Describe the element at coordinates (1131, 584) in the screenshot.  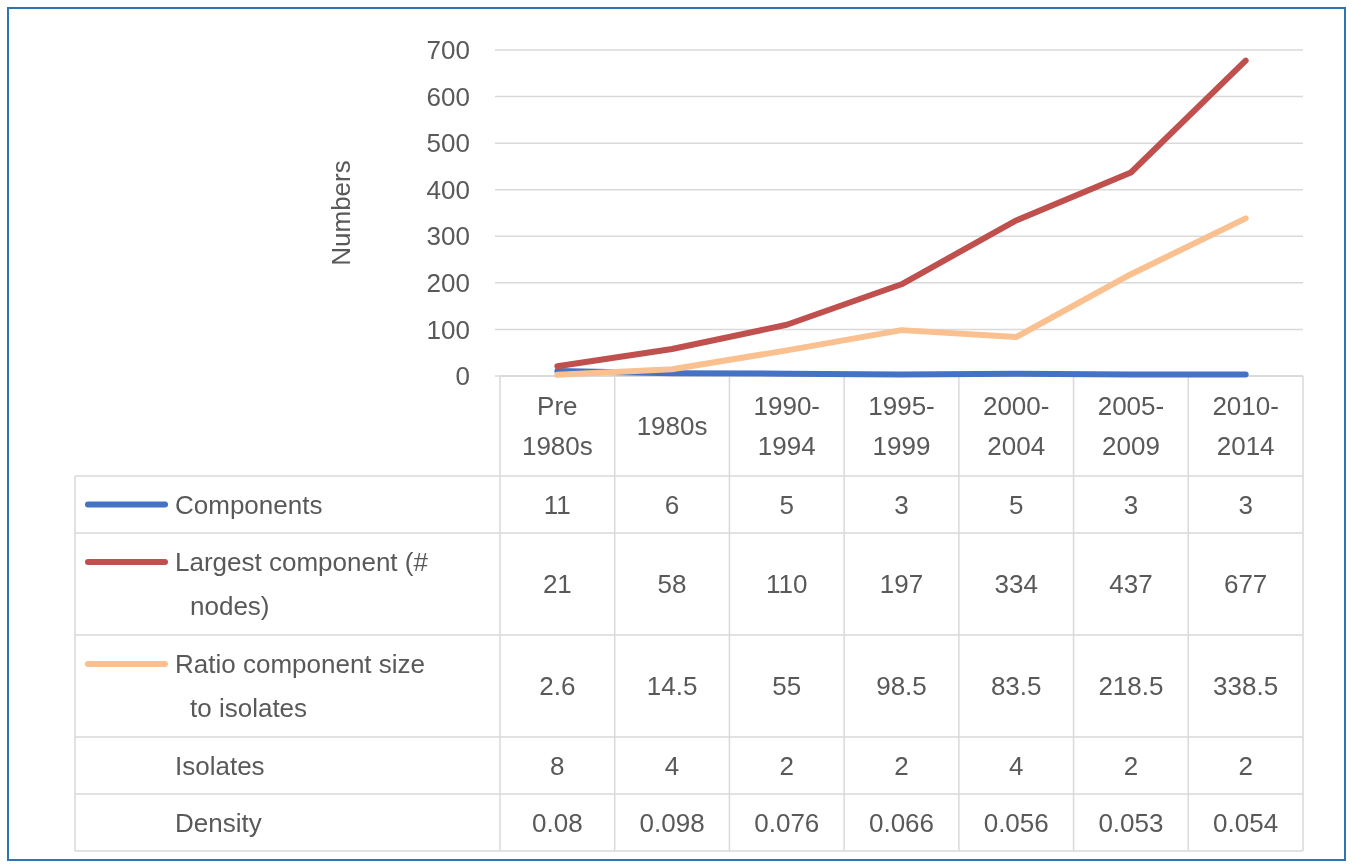
I see `data-label: 437` at that location.